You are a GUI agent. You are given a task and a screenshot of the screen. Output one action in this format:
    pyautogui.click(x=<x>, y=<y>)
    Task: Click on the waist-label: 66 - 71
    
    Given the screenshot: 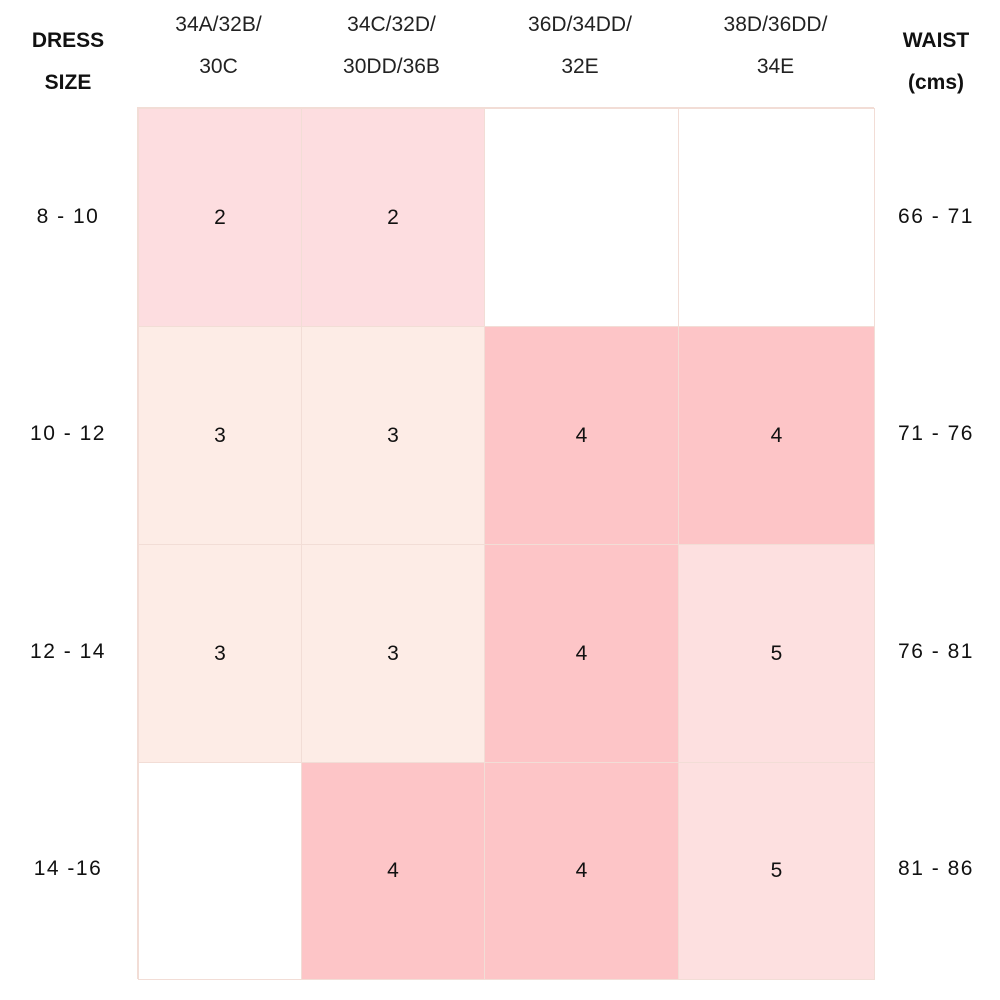 What is the action you would take?
    pyautogui.click(x=936, y=216)
    